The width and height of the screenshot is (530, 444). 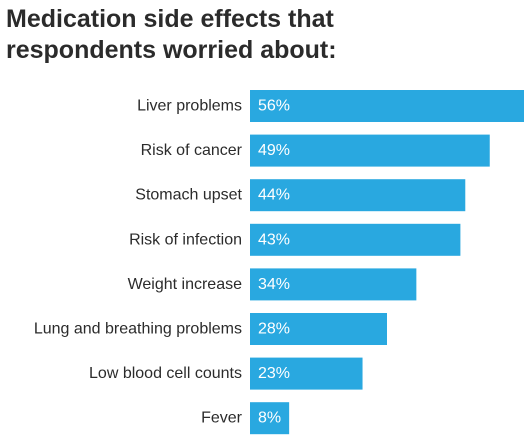 What do you see at coordinates (245, 418) in the screenshot?
I see `bar-row: Fever 8%` at bounding box center [245, 418].